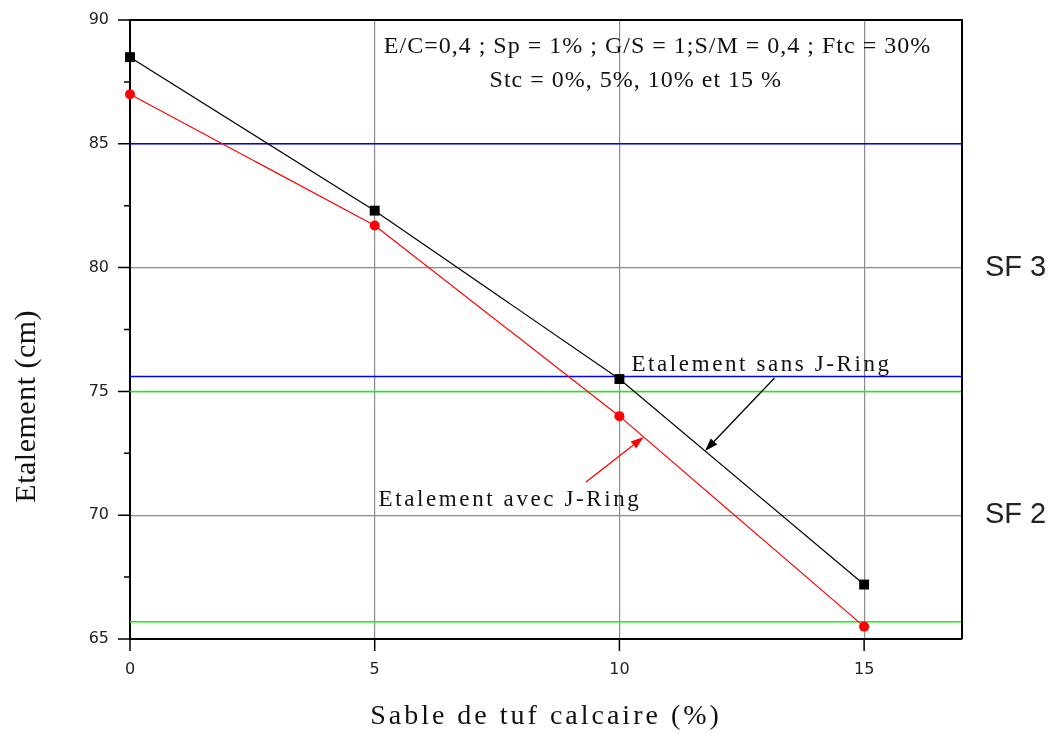  What do you see at coordinates (98, 638) in the screenshot?
I see `y-tick-label: 65` at bounding box center [98, 638].